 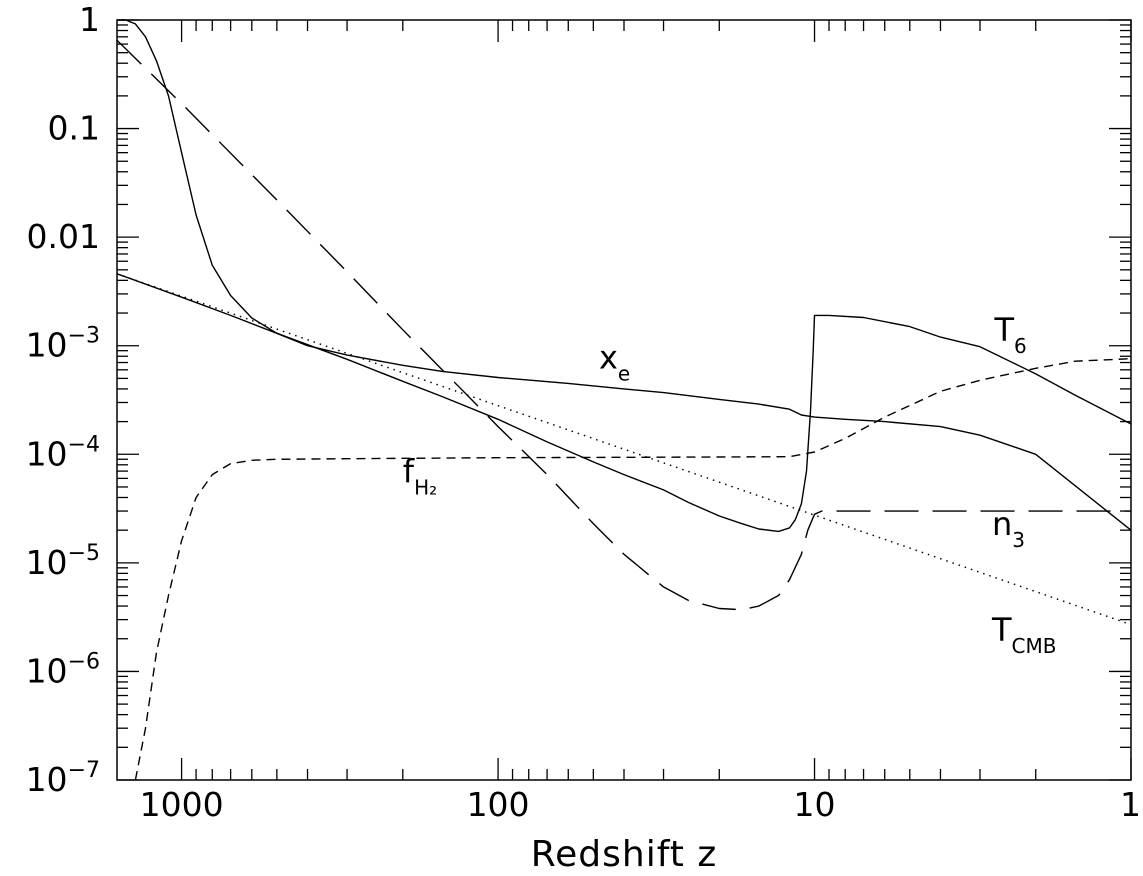 I want to click on x-tick-label: 100, so click(x=498, y=804).